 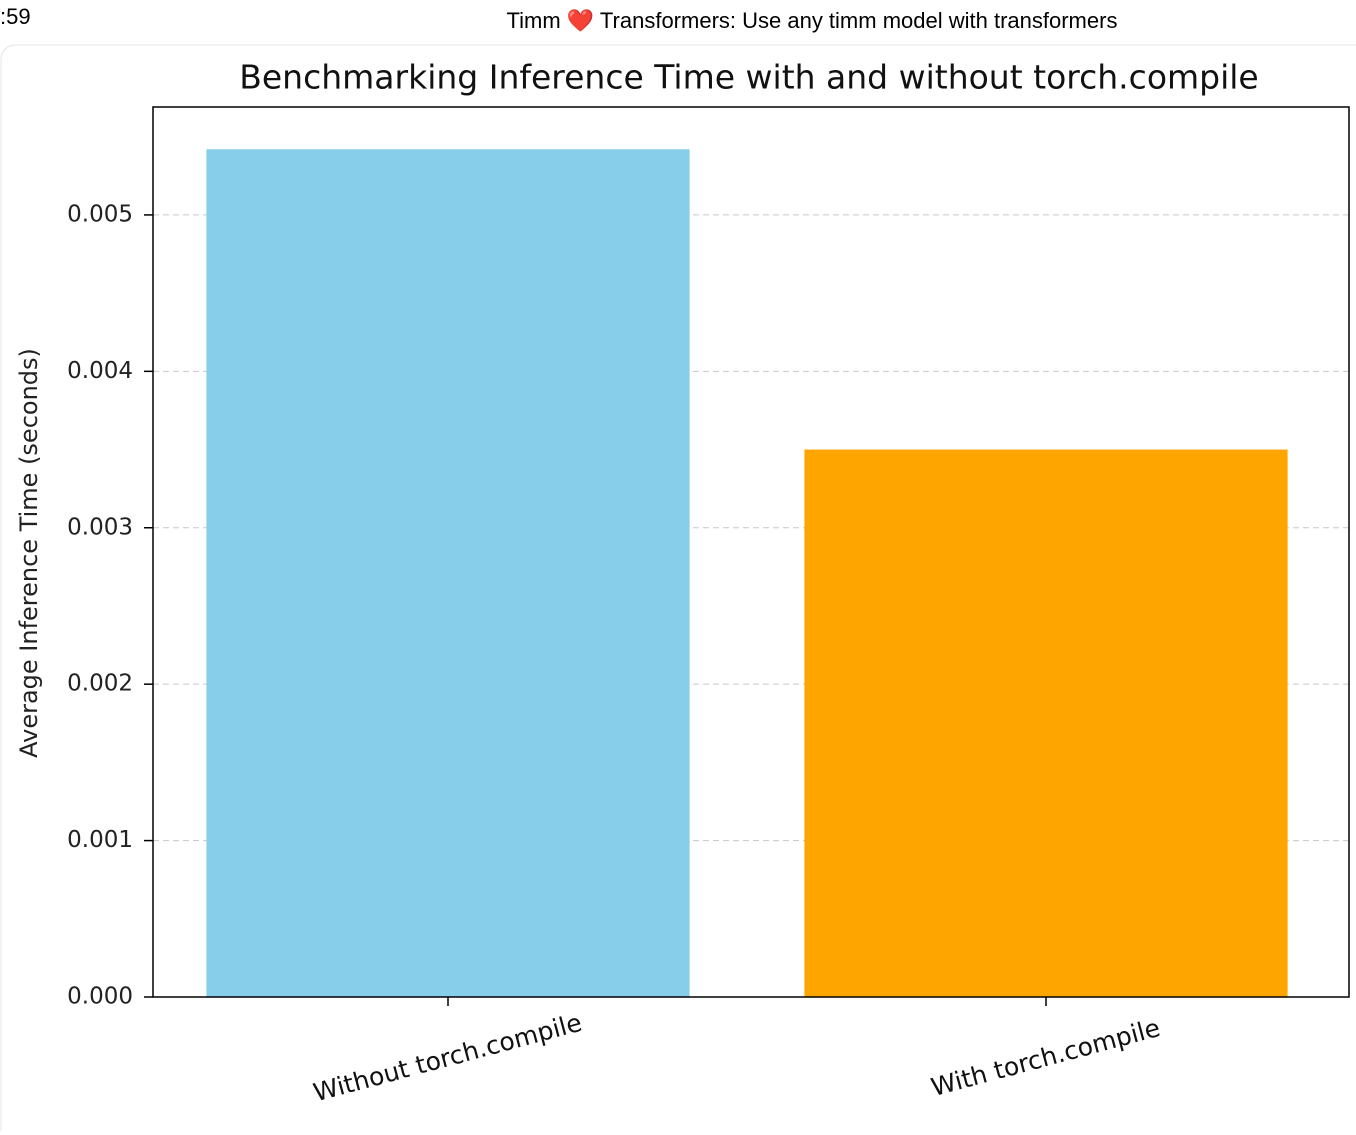 What do you see at coordinates (100, 840) in the screenshot?
I see `y-tick-label: 0.001` at bounding box center [100, 840].